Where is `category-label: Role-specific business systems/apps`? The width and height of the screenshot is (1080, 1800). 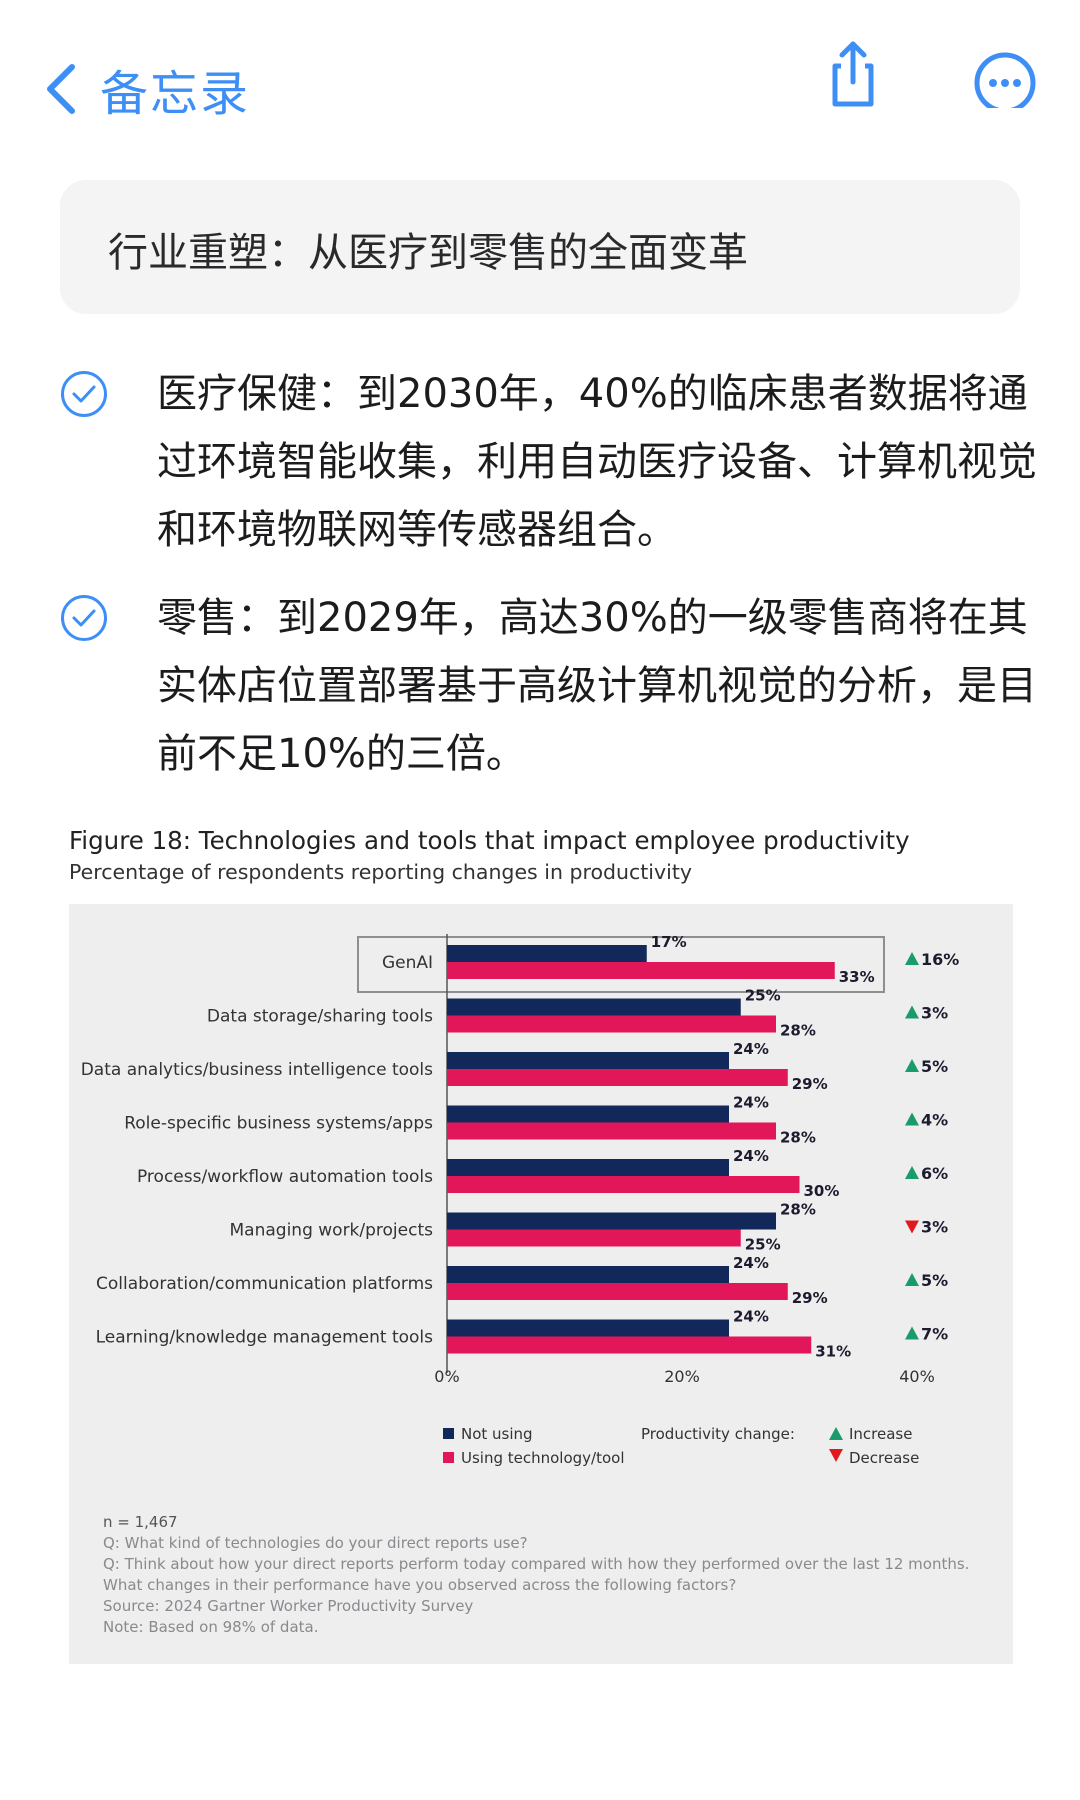
category-label: Role-specific business systems/apps is located at coordinates (278, 1124).